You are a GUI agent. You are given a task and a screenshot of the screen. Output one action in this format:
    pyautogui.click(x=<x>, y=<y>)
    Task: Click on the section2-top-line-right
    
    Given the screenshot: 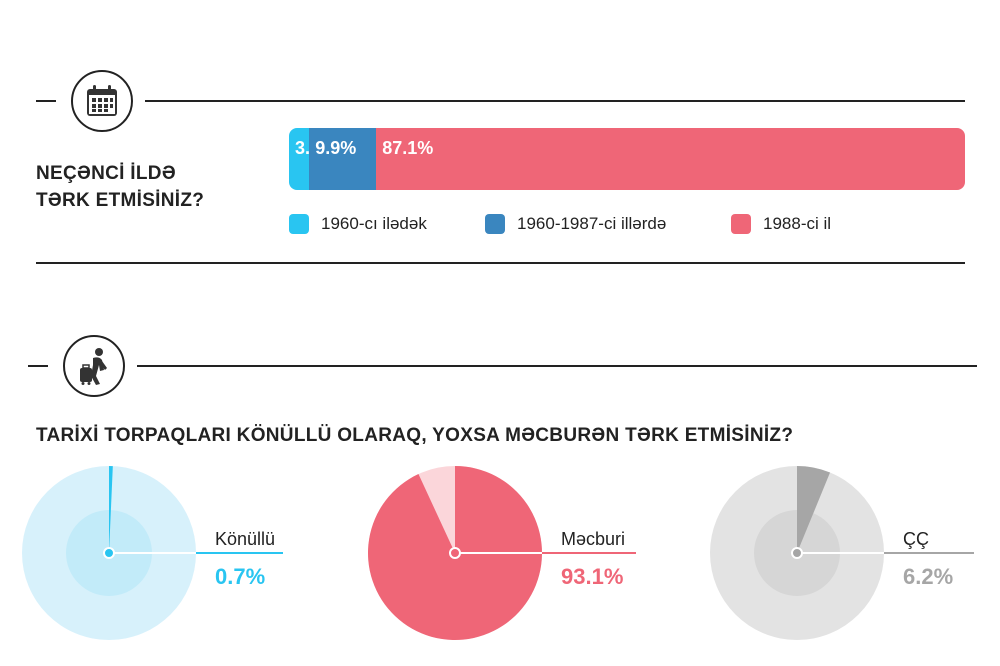 What is the action you would take?
    pyautogui.click(x=557, y=366)
    